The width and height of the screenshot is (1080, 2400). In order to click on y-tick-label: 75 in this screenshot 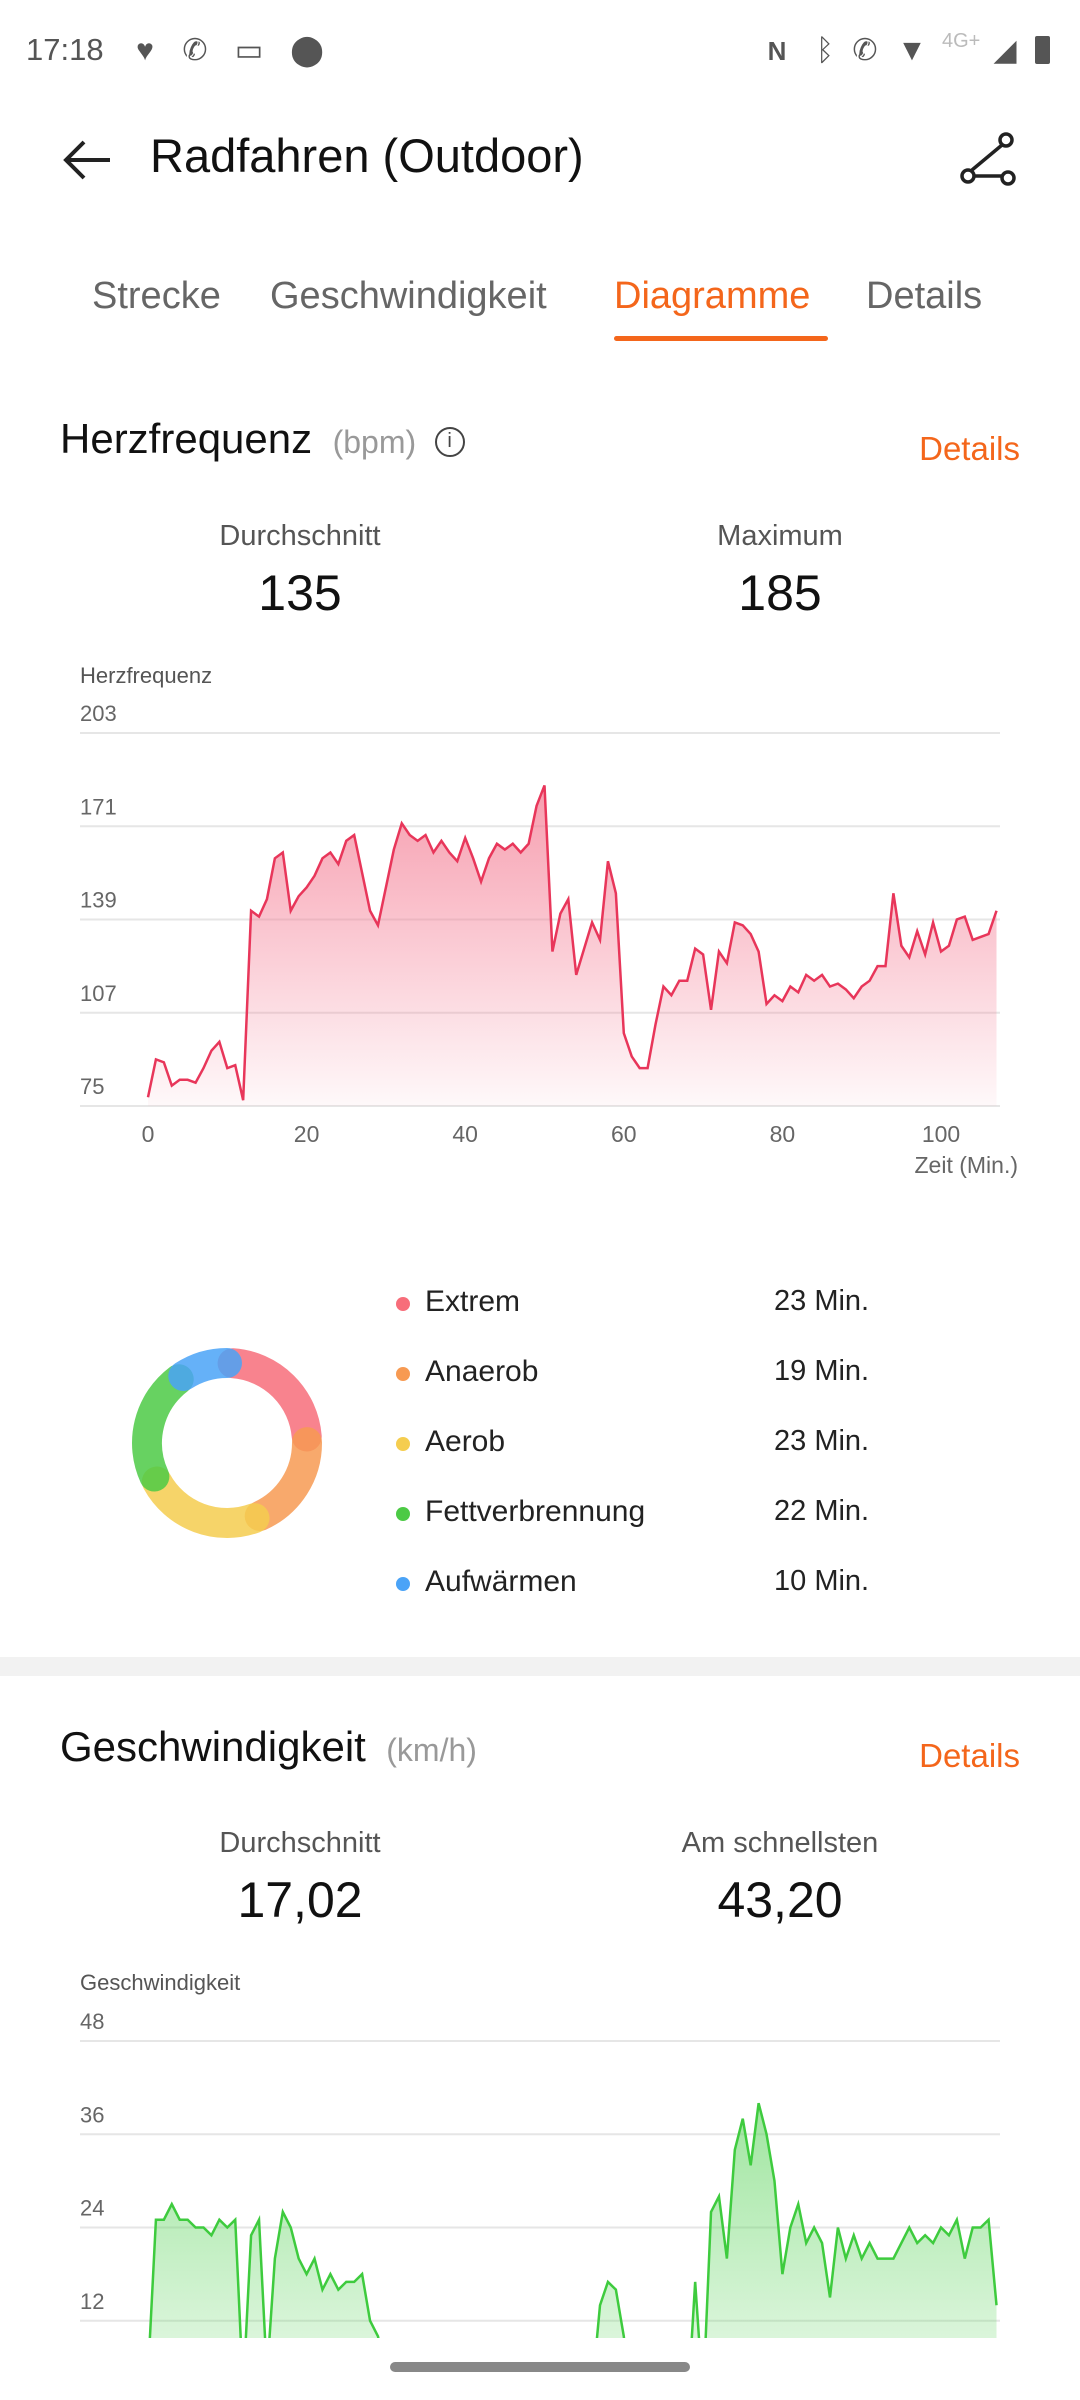, I will do `click(92, 1086)`.